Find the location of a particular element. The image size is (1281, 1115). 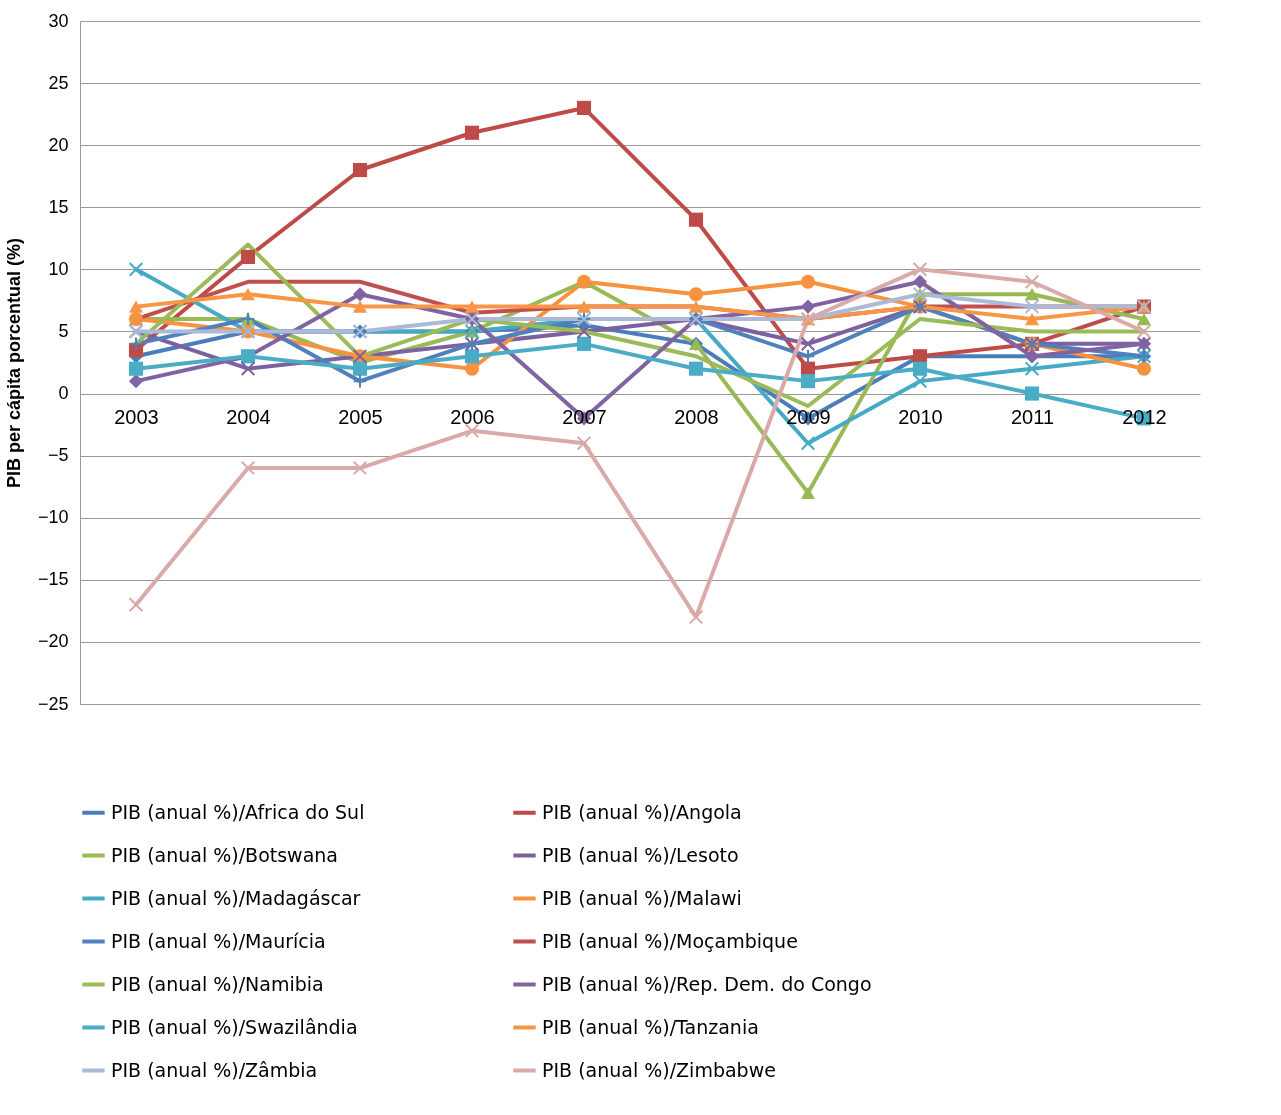

legend-label: PIB (anual %)/Maurícia is located at coordinates (218, 940).